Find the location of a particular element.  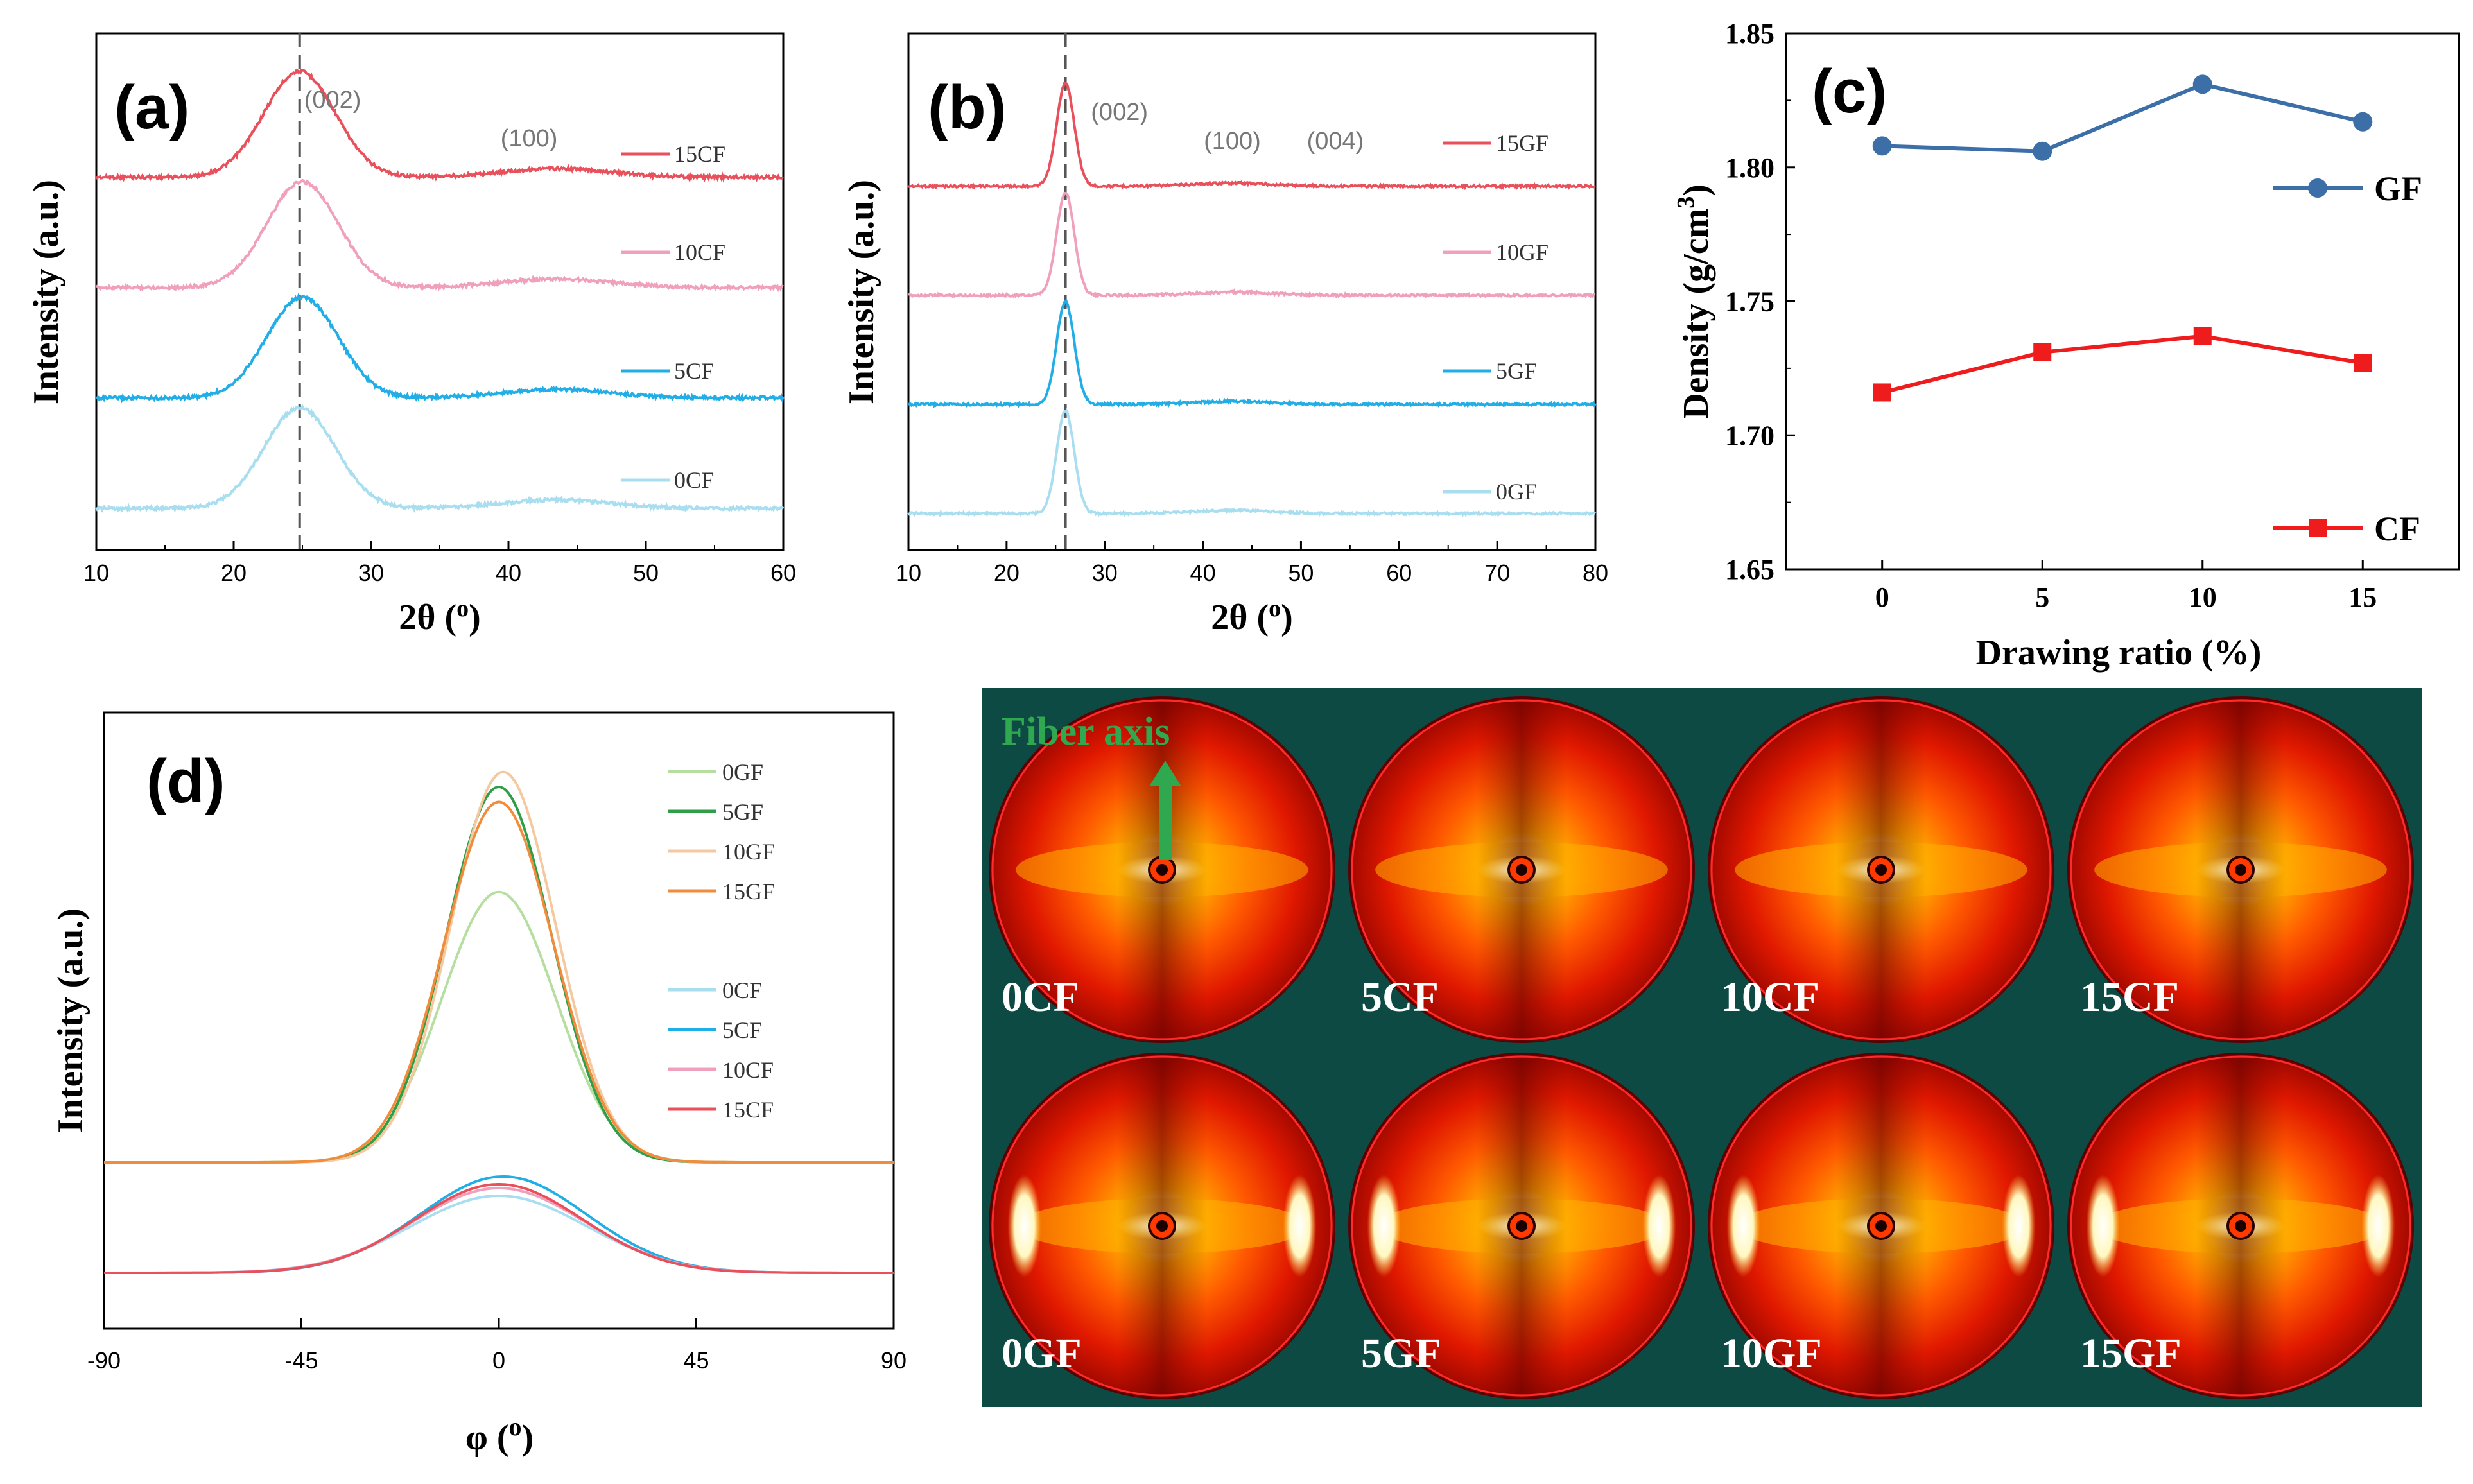

x-ticks-a: 10 20 30 40 50 60 is located at coordinates (439, 563).